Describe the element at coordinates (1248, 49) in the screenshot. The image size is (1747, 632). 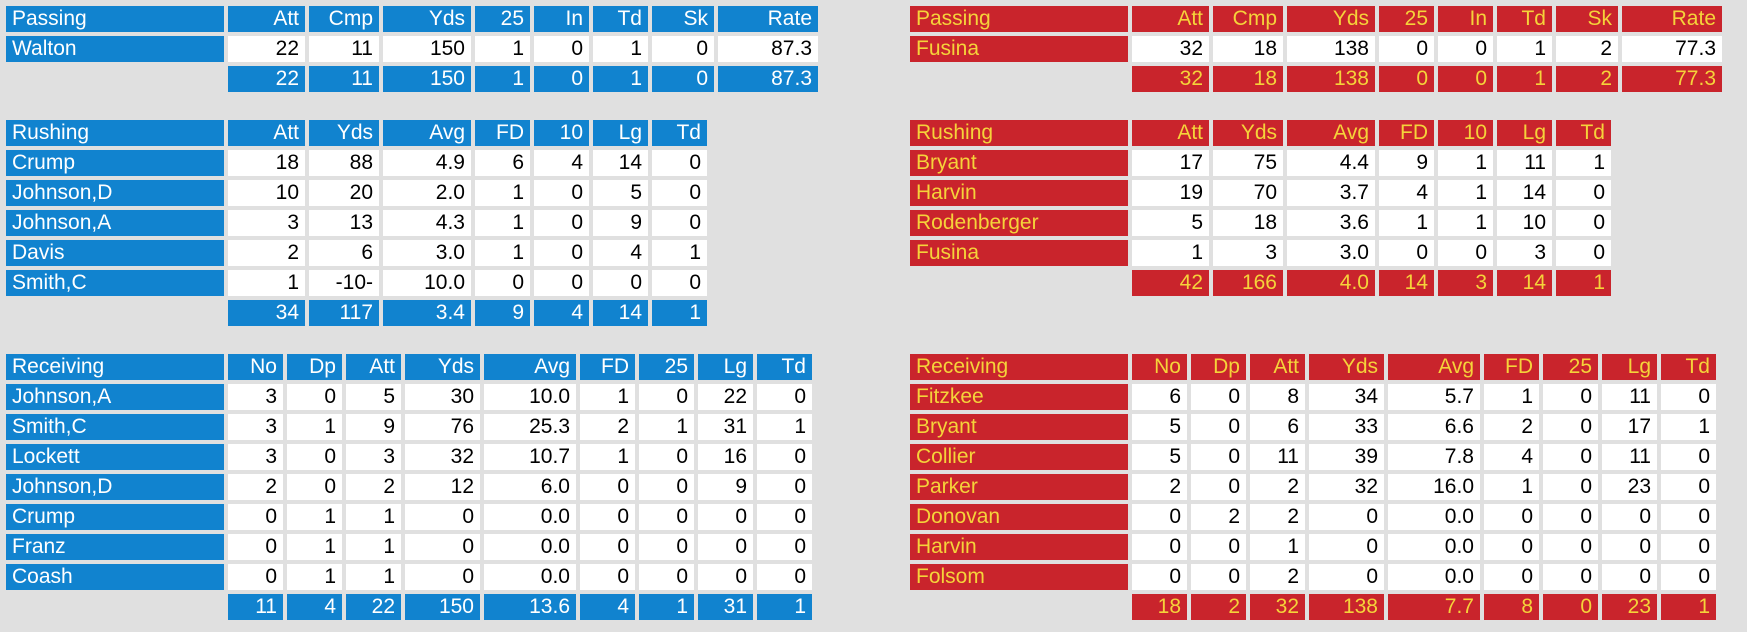
I see `stat-cell: 18` at that location.